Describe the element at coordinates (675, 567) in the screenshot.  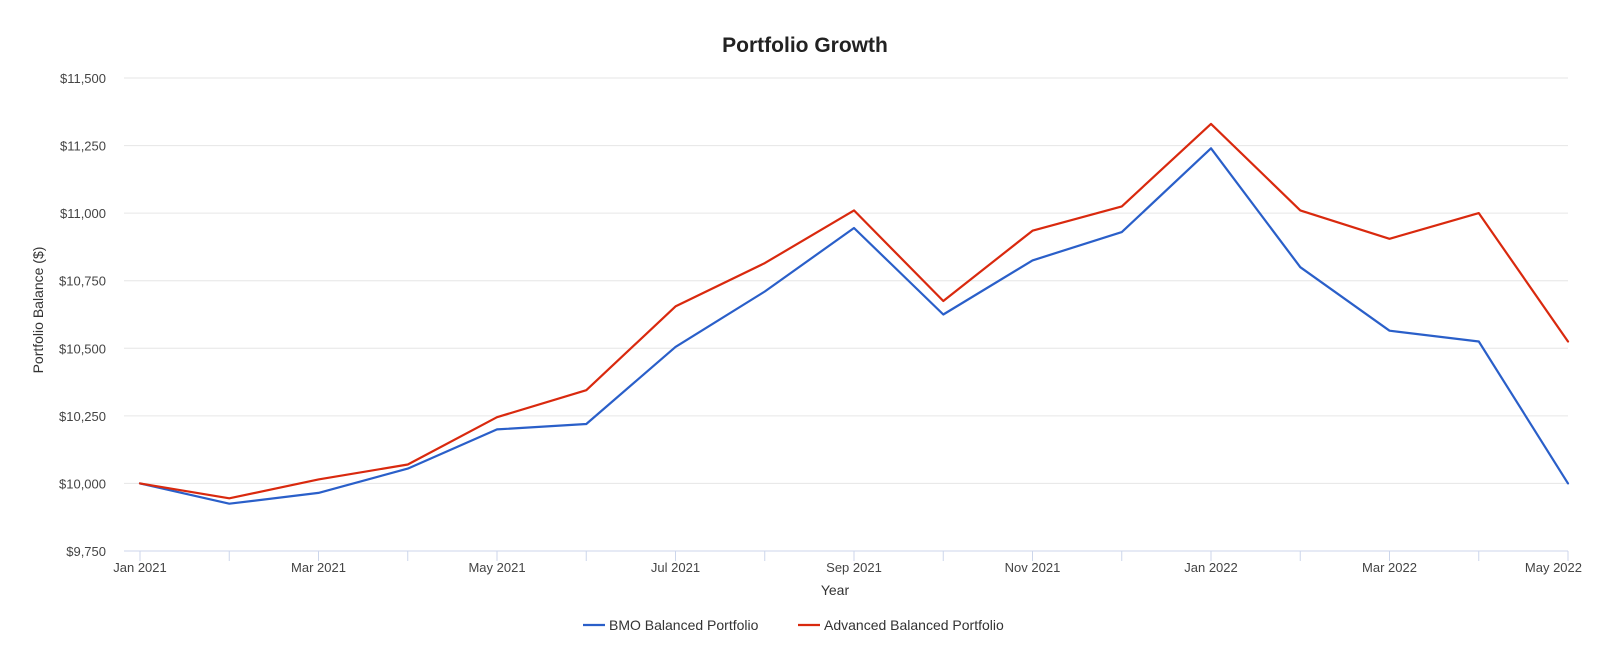
I see `x-tick-label: Jul 2021` at that location.